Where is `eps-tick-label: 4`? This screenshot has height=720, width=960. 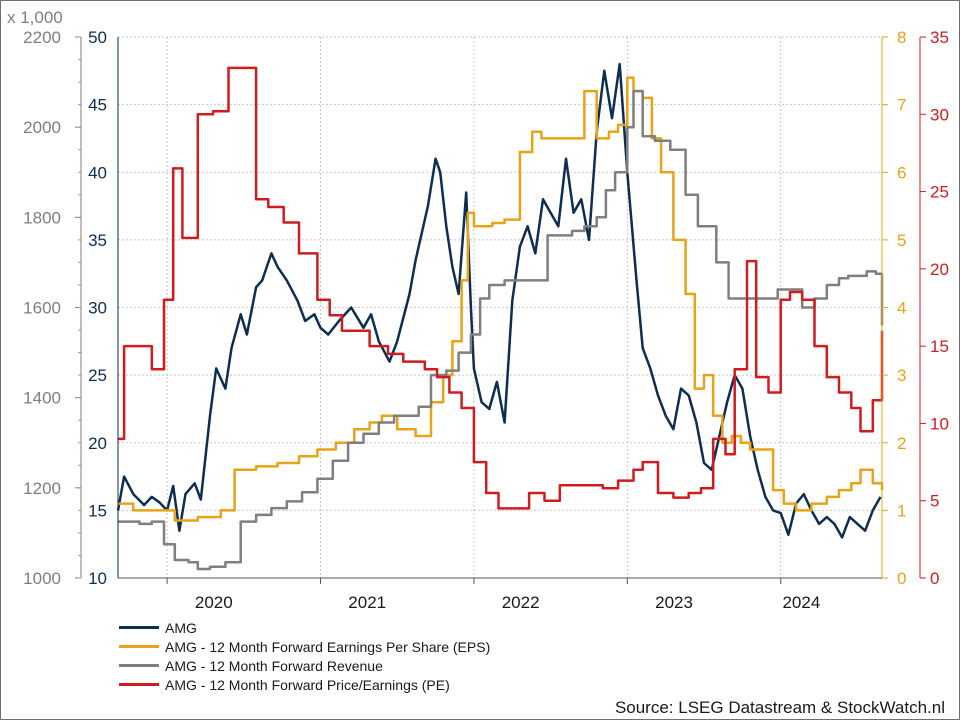 eps-tick-label: 4 is located at coordinates (901, 308).